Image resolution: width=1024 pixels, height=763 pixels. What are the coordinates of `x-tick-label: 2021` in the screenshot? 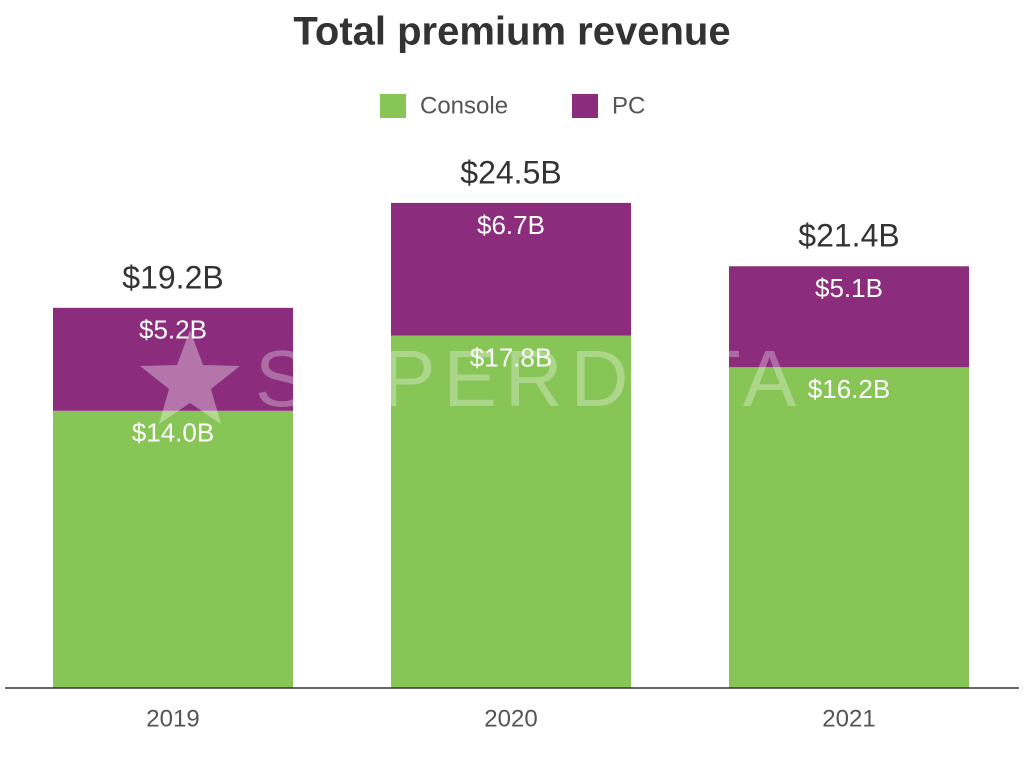 It's located at (848, 718).